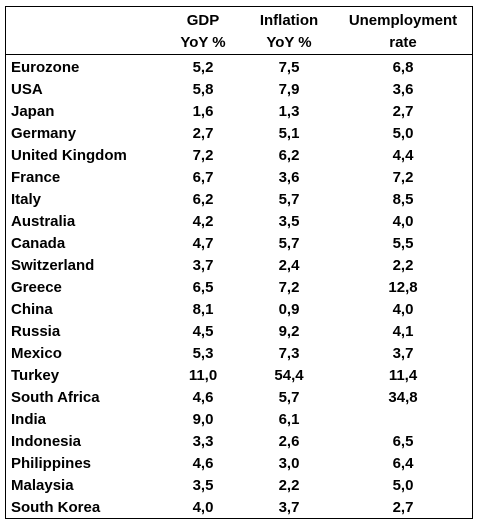 This screenshot has height=529, width=481. What do you see at coordinates (203, 111) in the screenshot?
I see `cell-gdp: 1,6` at bounding box center [203, 111].